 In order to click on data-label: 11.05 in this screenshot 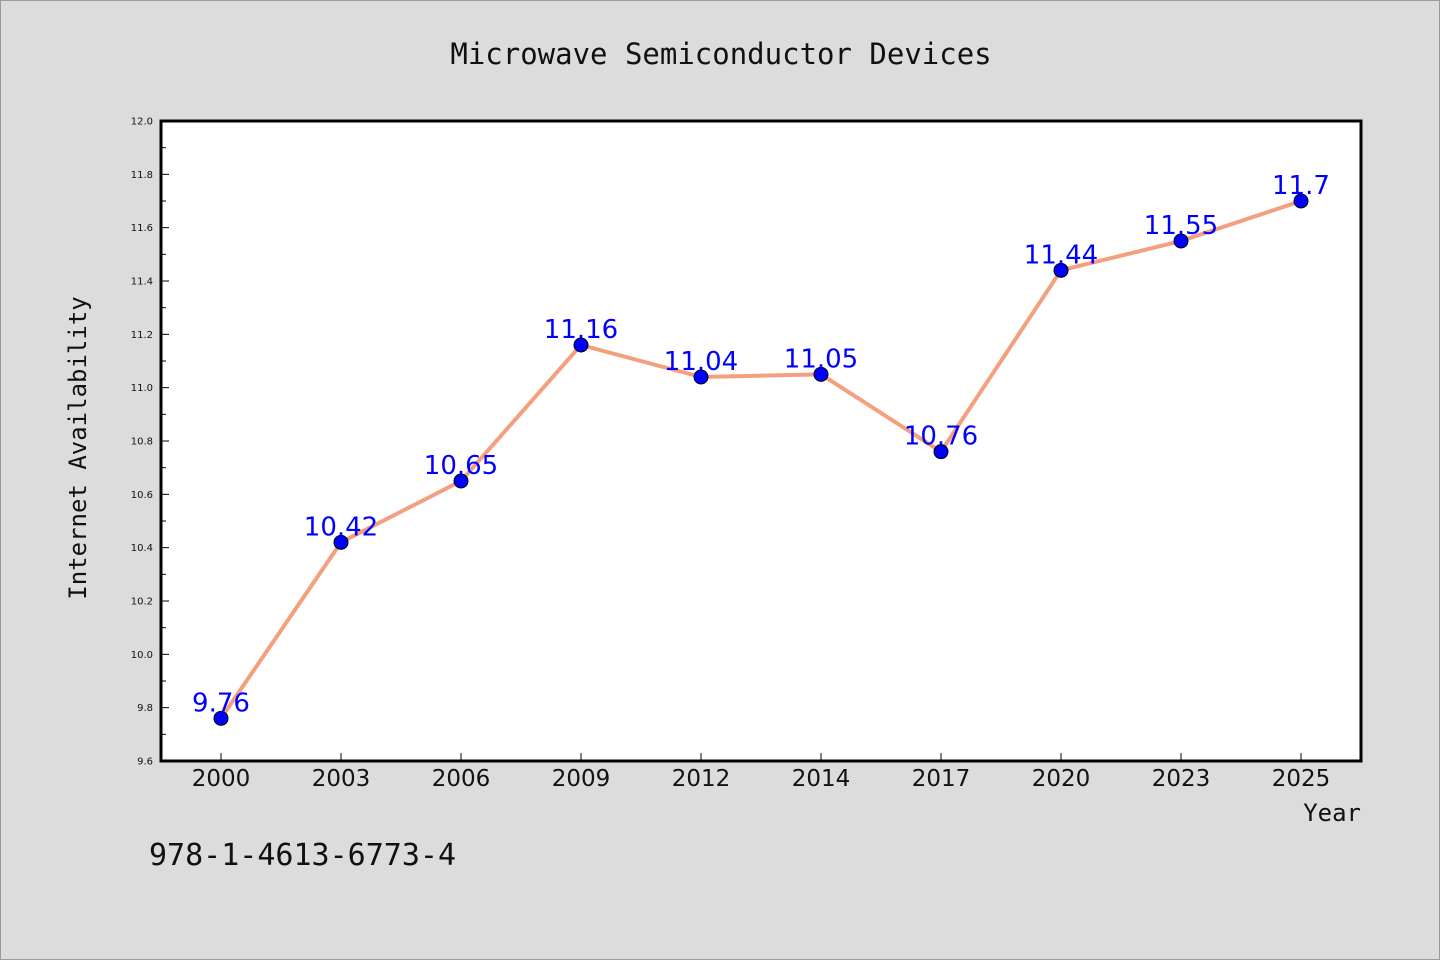, I will do `click(821, 359)`.